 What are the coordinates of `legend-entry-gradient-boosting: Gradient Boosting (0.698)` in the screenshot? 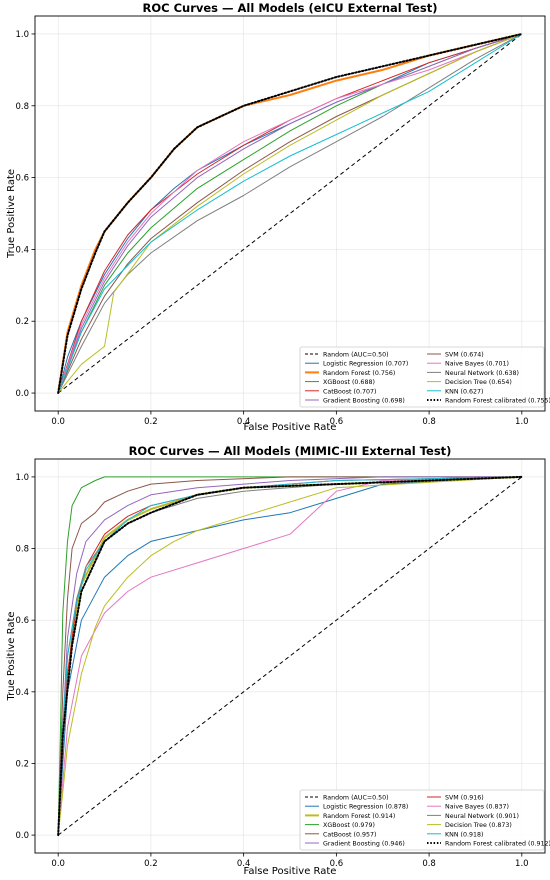 It's located at (364, 401).